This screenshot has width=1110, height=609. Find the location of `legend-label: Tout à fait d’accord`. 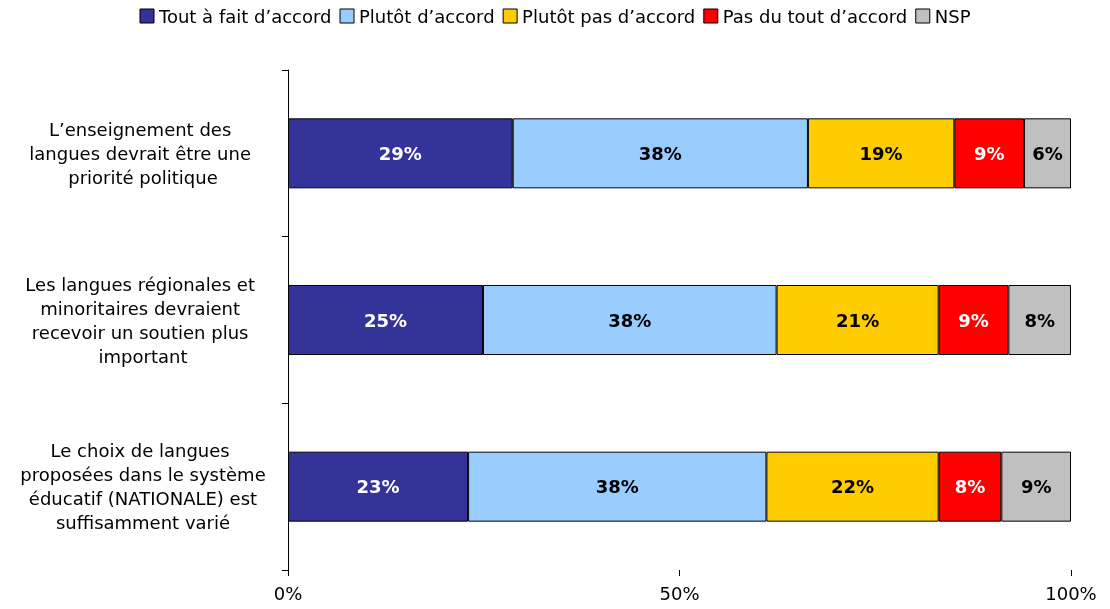

legend-label: Tout à fait d’accord is located at coordinates (244, 16).